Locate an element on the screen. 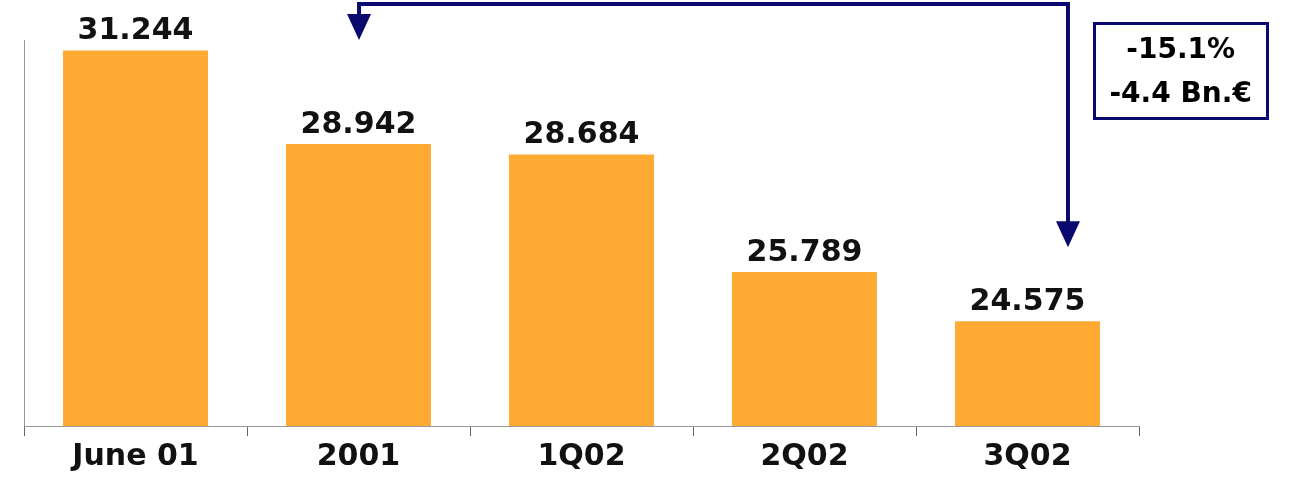  x-tick-label: 2001 is located at coordinates (358, 454).